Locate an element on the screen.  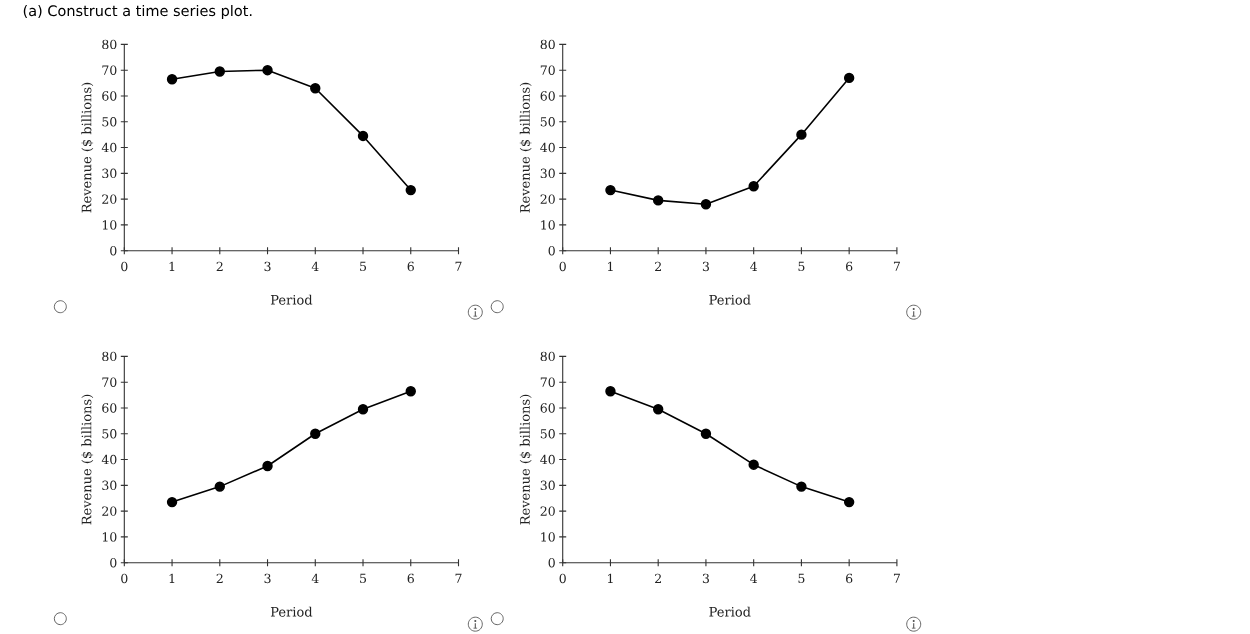
chart-title: (a) Construct a time series plot. is located at coordinates (137, 11).